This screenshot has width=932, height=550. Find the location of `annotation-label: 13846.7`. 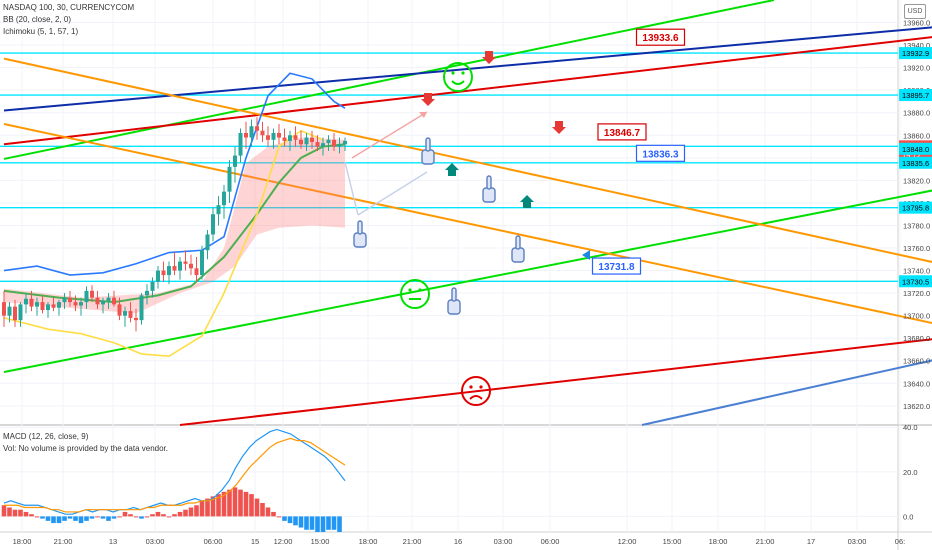

annotation-label: 13846.7 is located at coordinates (622, 133).